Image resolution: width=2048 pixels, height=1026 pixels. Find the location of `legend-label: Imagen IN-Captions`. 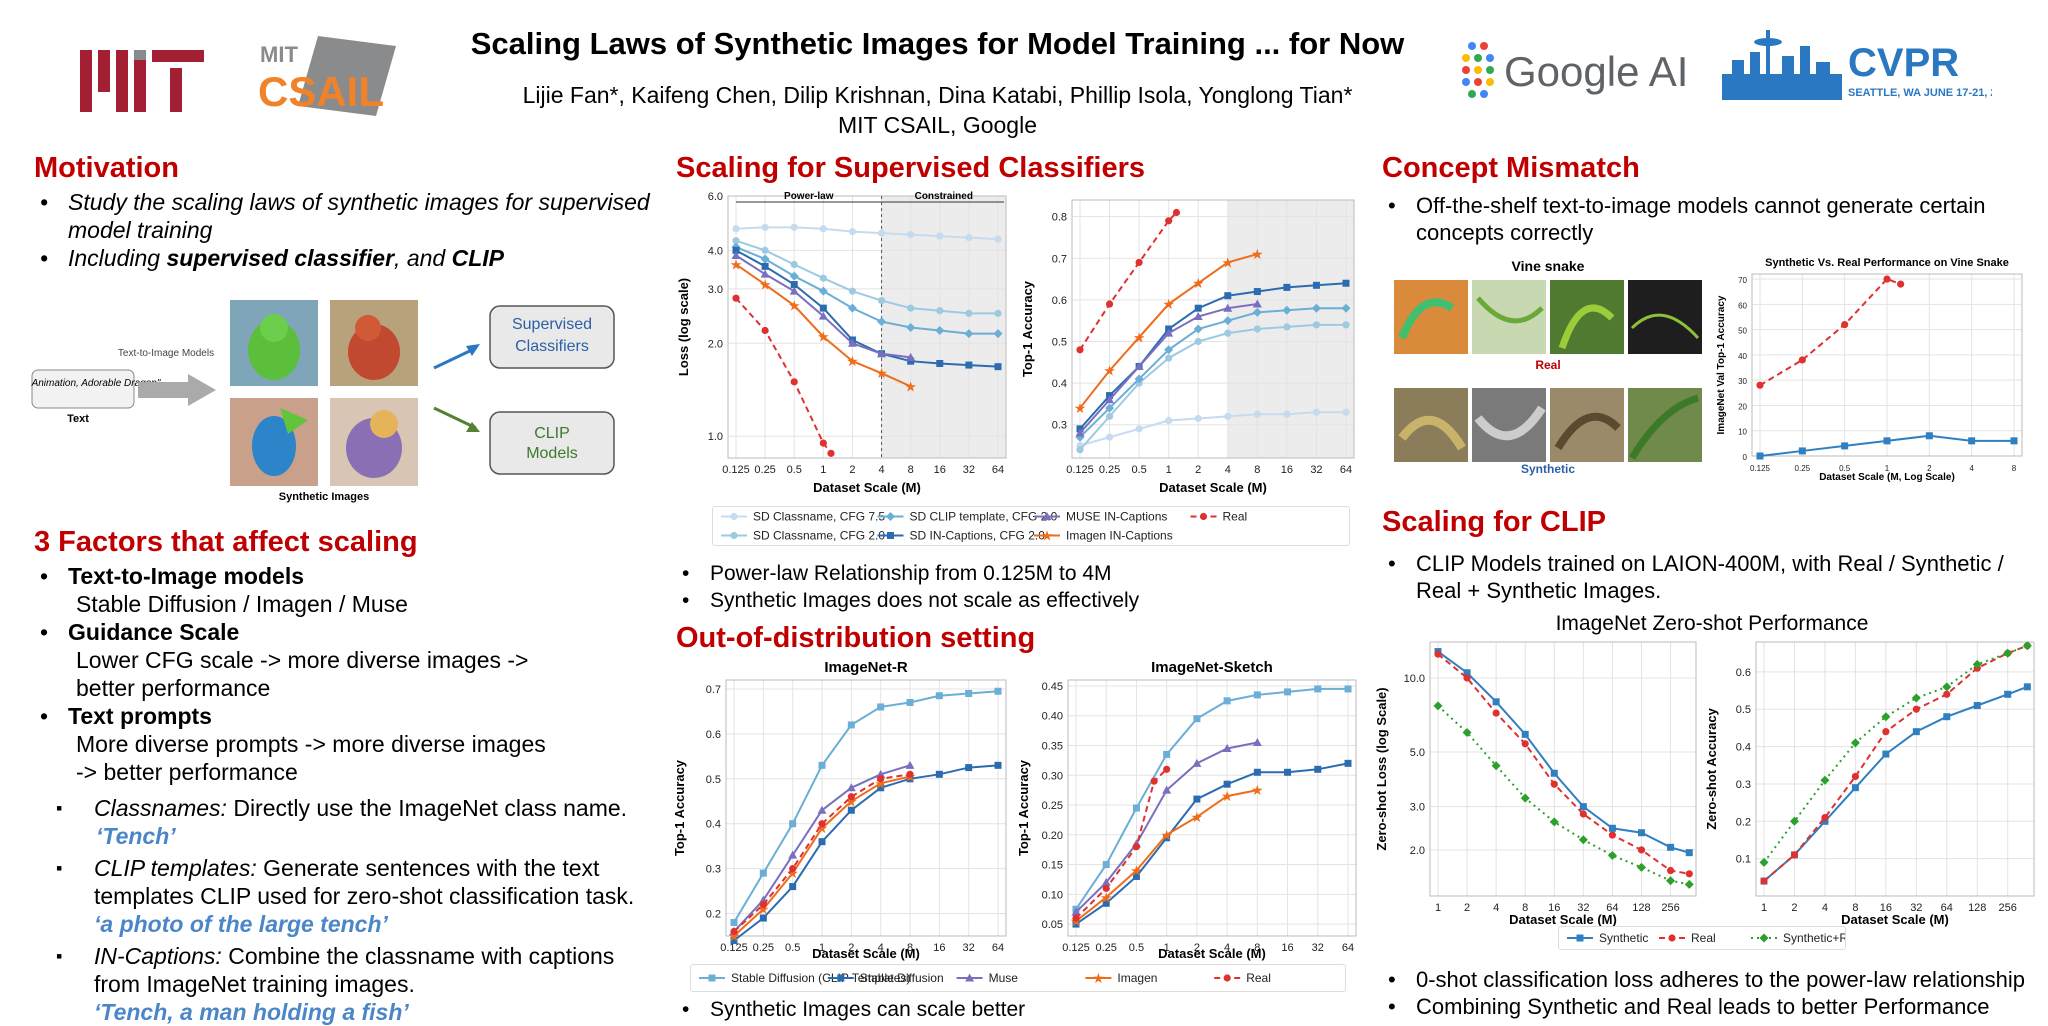

legend-label: Imagen IN-Captions is located at coordinates (1119, 536).